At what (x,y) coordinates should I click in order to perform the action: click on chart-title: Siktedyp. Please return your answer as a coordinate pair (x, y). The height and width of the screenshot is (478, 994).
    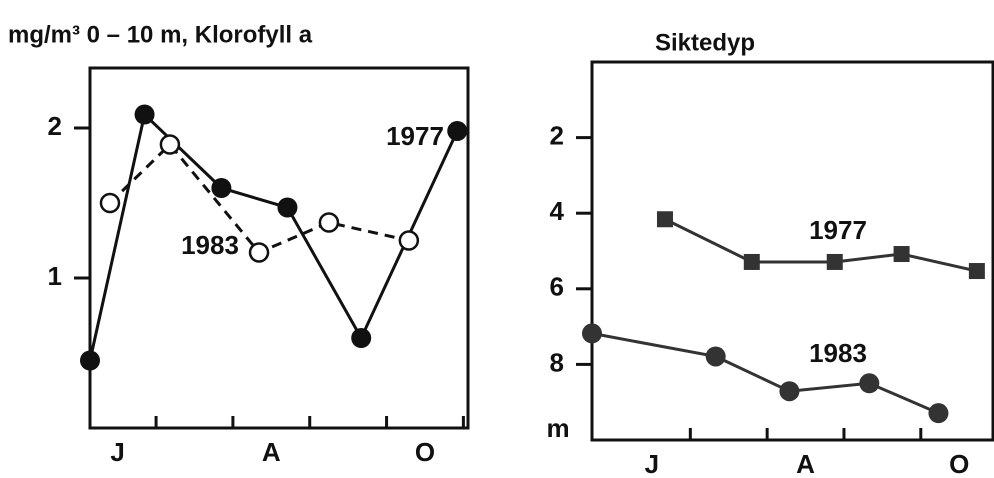
    Looking at the image, I should click on (705, 42).